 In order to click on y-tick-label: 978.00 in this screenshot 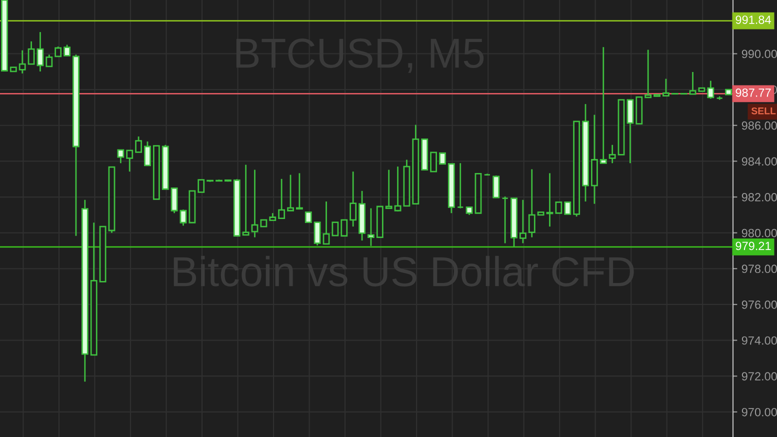, I will do `click(759, 269)`.